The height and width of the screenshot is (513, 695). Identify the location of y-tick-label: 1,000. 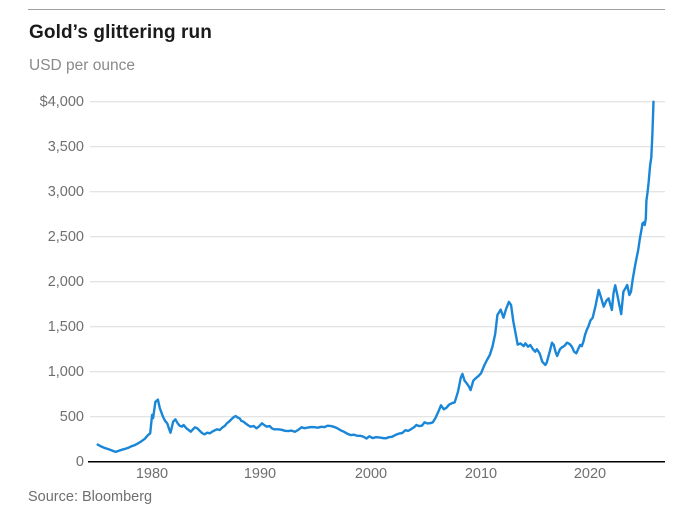
(65, 372).